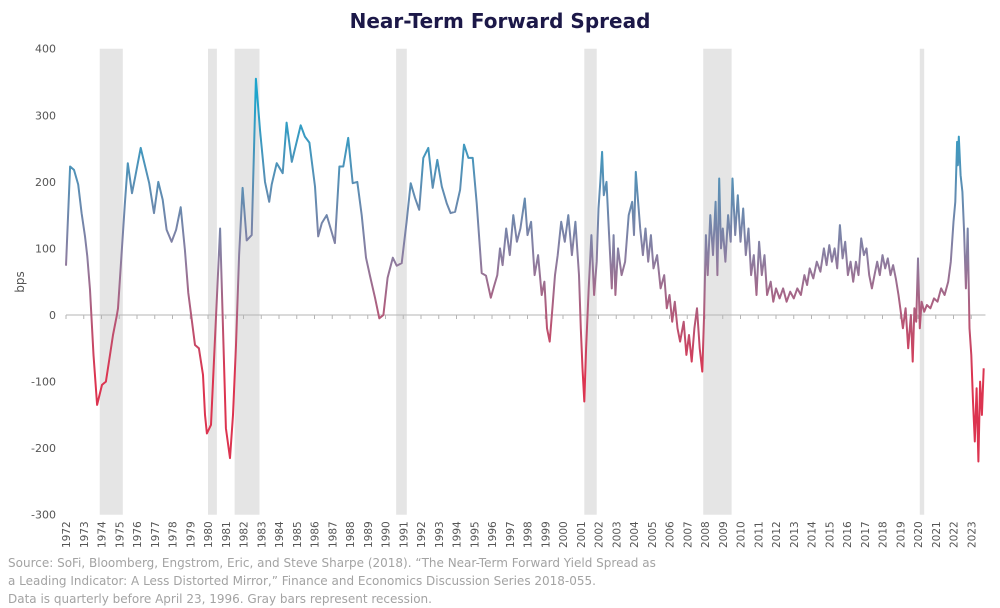 The image size is (1000, 608). What do you see at coordinates (937, 534) in the screenshot?
I see `x-tick-label: 2021` at bounding box center [937, 534].